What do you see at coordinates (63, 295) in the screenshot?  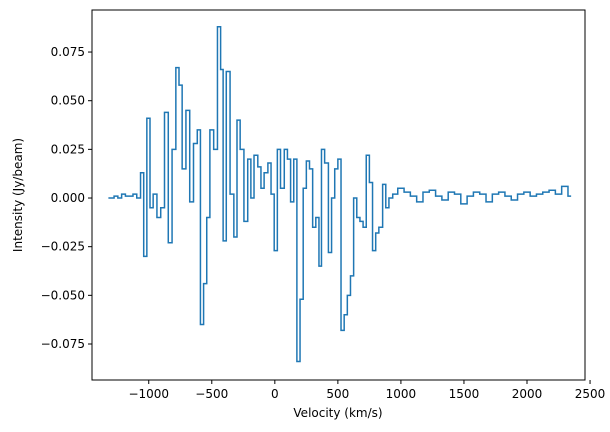 I see `y-tick-label: −0.050` at bounding box center [63, 295].